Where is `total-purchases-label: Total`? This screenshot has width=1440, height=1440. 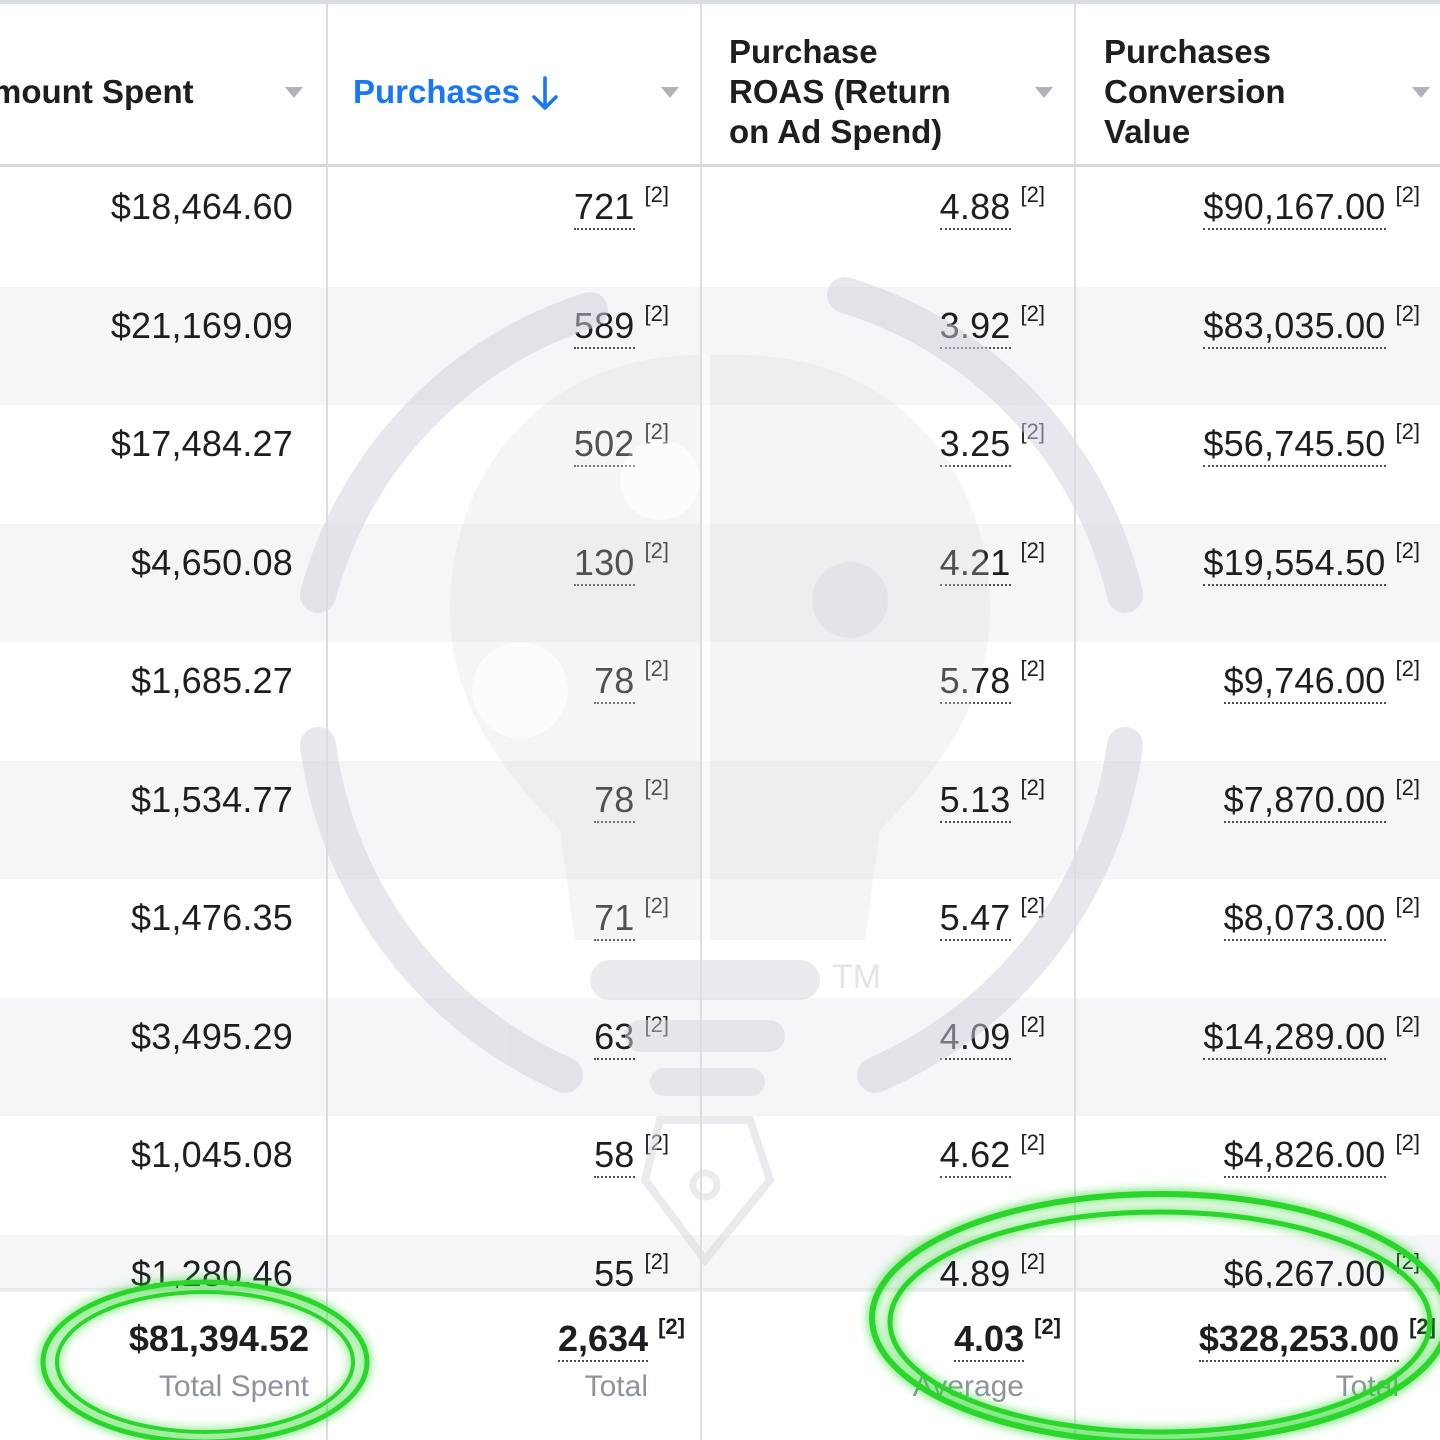 total-purchases-label: Total is located at coordinates (616, 1386).